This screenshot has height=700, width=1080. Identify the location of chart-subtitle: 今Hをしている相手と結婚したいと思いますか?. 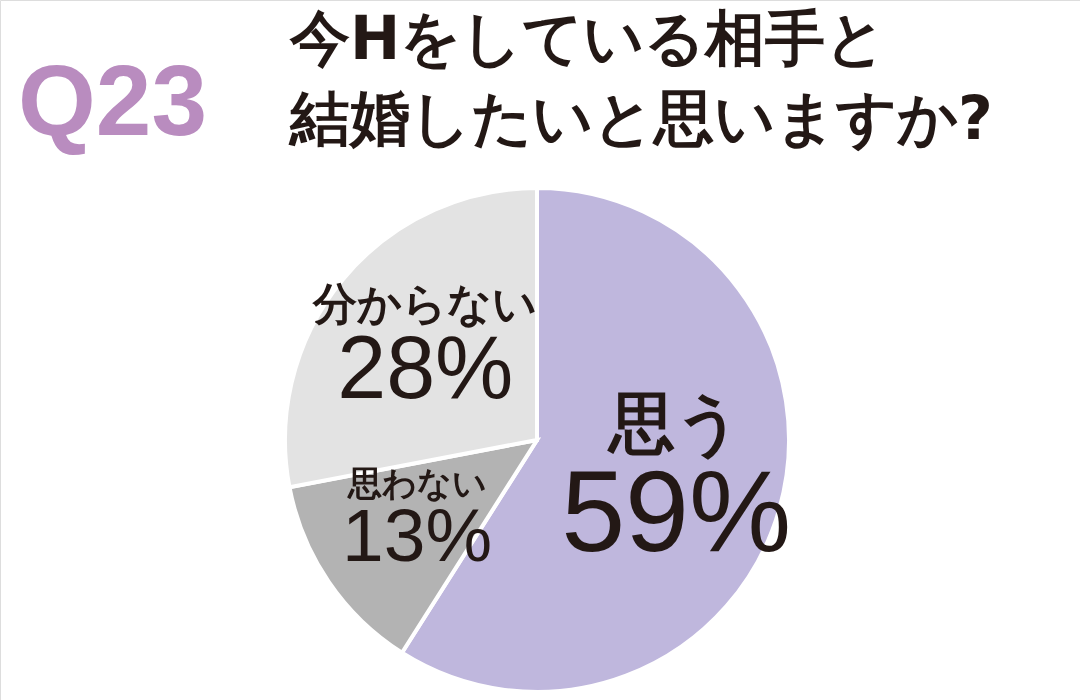
(640, 78).